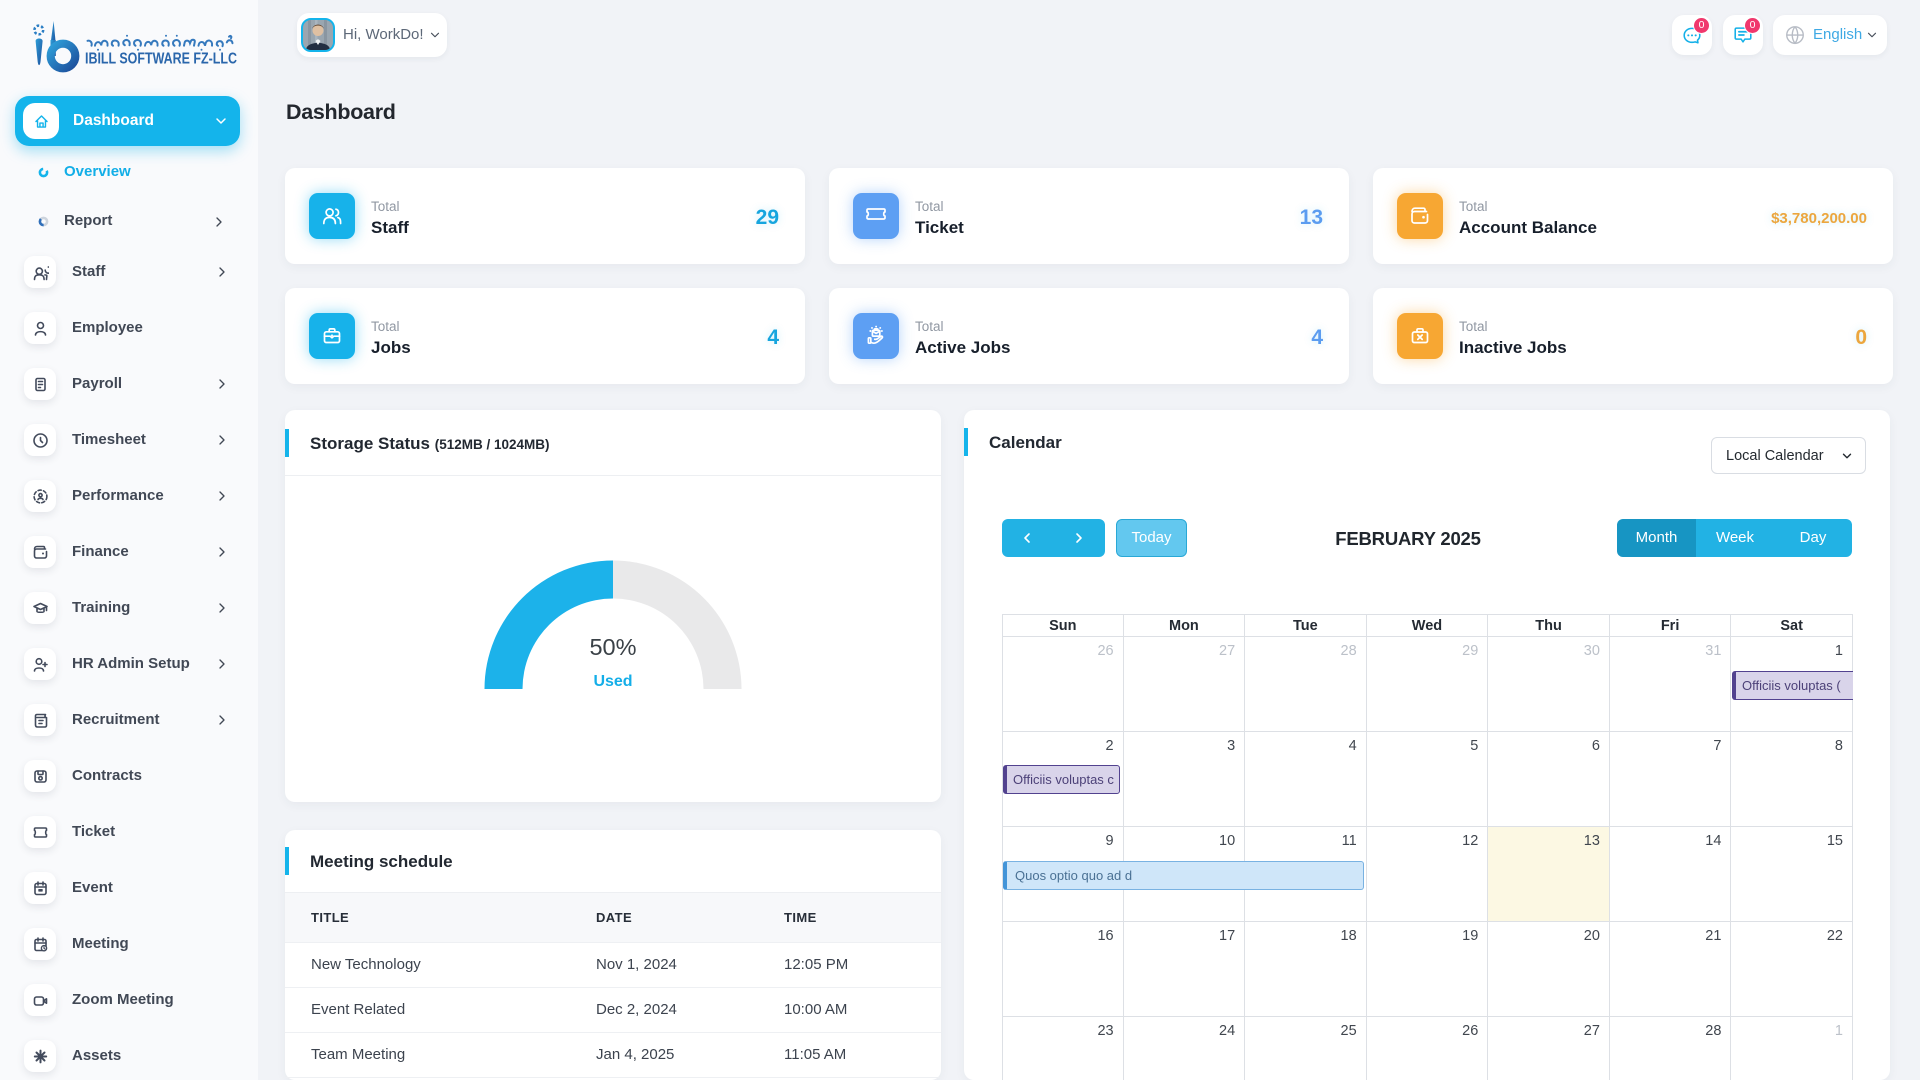 The width and height of the screenshot is (1920, 1080). What do you see at coordinates (161, 59) in the screenshot?
I see `svg-text: IBILL SOFTWARE FZ-LLC` at bounding box center [161, 59].